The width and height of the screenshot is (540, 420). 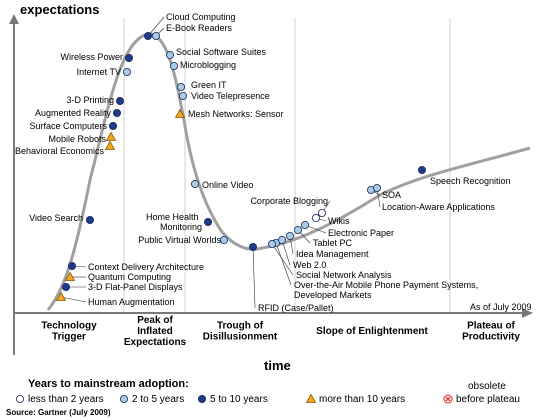 What do you see at coordinates (433, 197) in the screenshot?
I see `technology-location-aware-applications: Location-Aware Applications` at bounding box center [433, 197].